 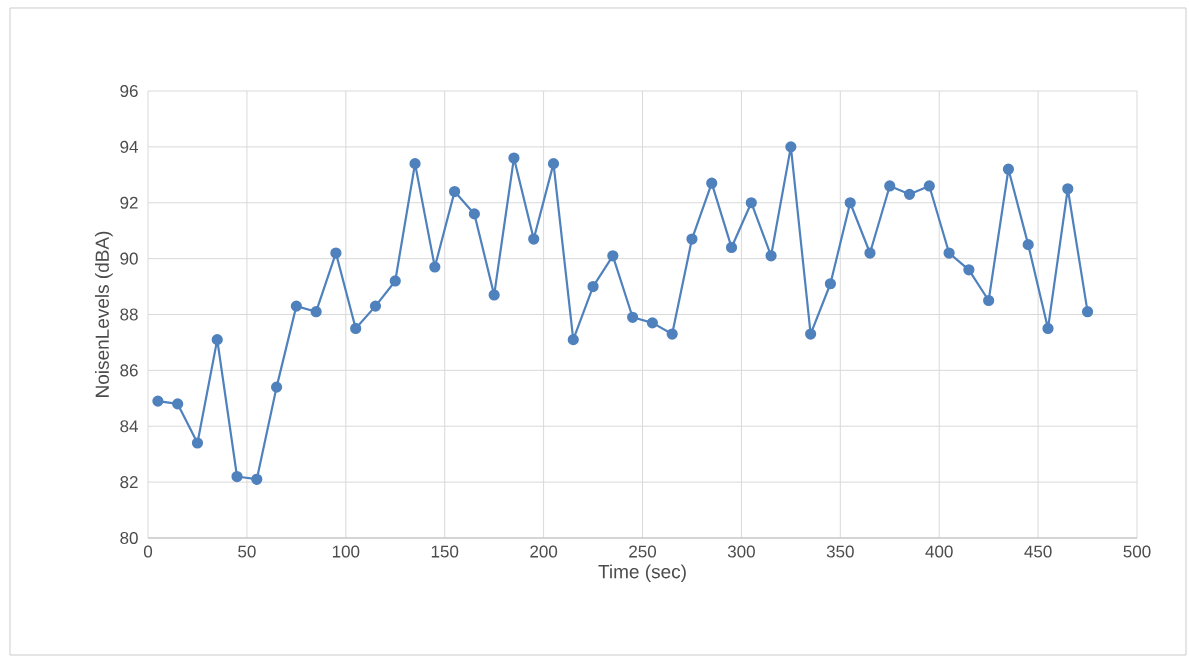 What do you see at coordinates (129, 482) in the screenshot?
I see `y-tick-label: 82` at bounding box center [129, 482].